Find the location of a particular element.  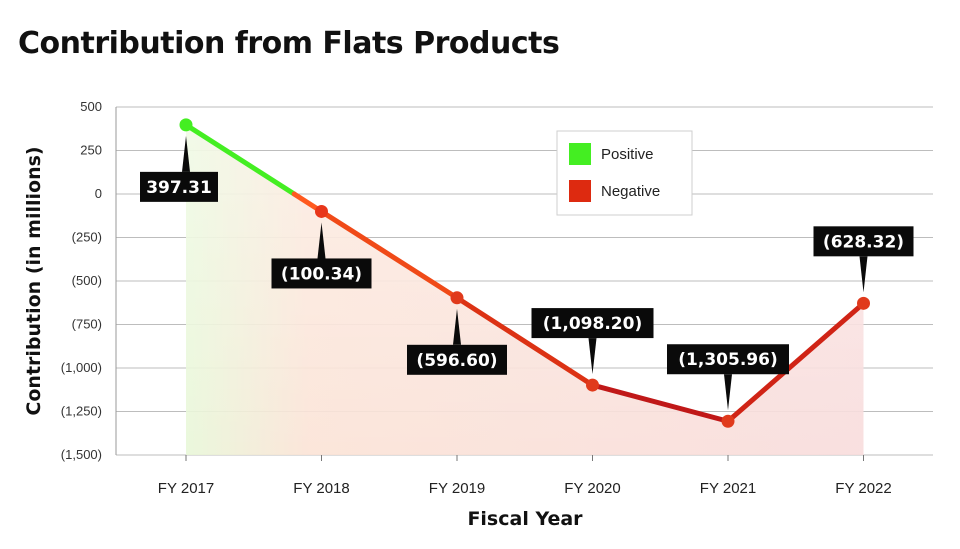

data-label: 397.31 is located at coordinates (179, 188).